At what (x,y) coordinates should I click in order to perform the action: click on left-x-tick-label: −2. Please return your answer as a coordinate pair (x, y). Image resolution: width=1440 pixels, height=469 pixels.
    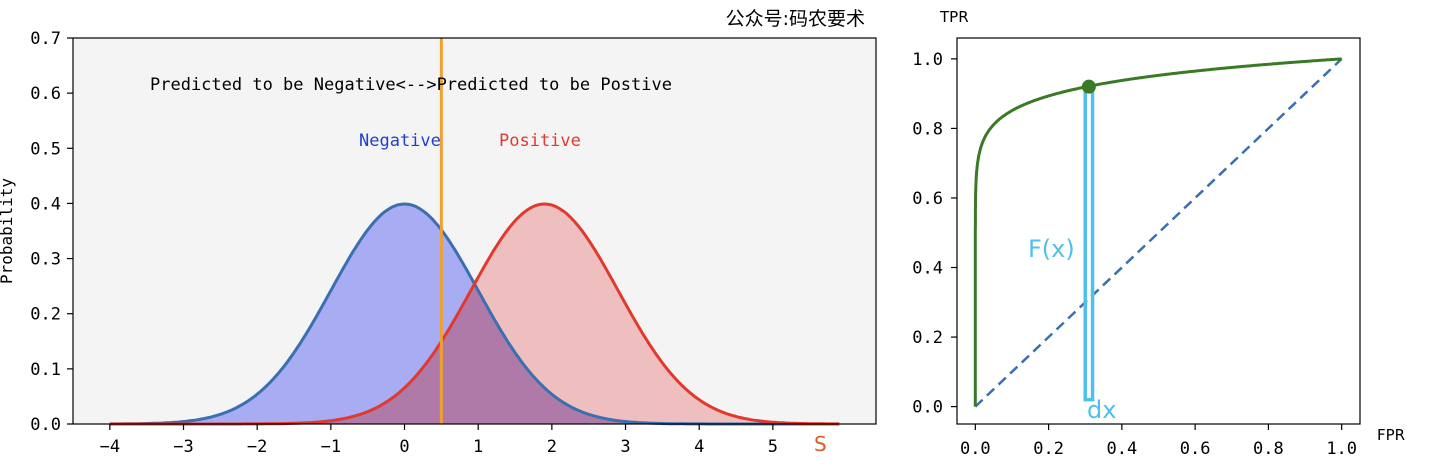
    Looking at the image, I should click on (257, 447).